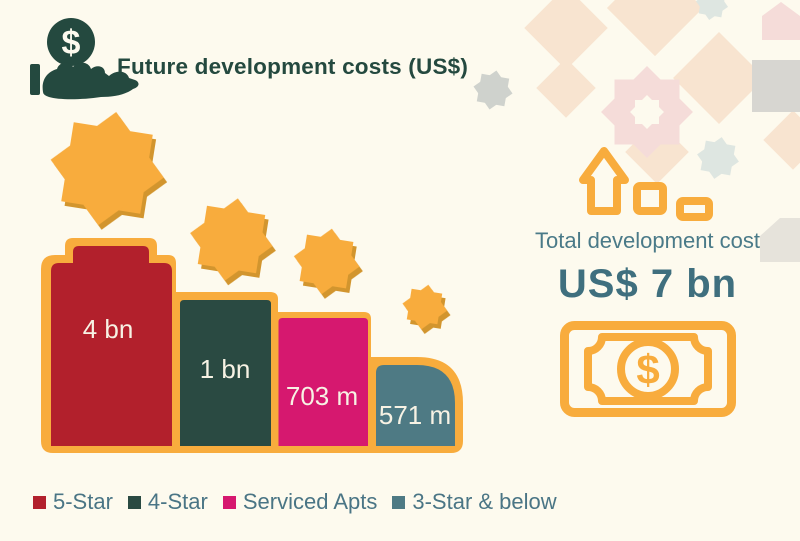  What do you see at coordinates (39, 502) in the screenshot?
I see `legend-swatch-5-star` at bounding box center [39, 502].